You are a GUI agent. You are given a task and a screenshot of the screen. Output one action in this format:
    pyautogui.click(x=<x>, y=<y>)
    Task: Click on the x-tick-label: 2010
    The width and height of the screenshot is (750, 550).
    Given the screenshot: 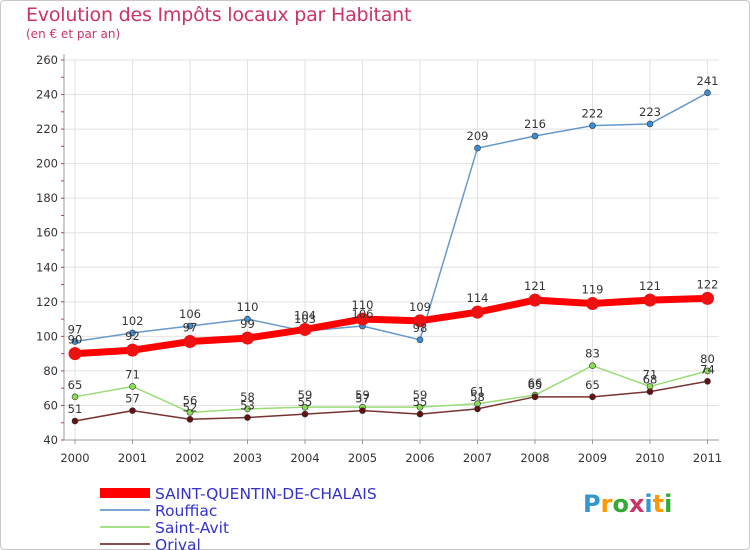 What is the action you would take?
    pyautogui.click(x=649, y=458)
    